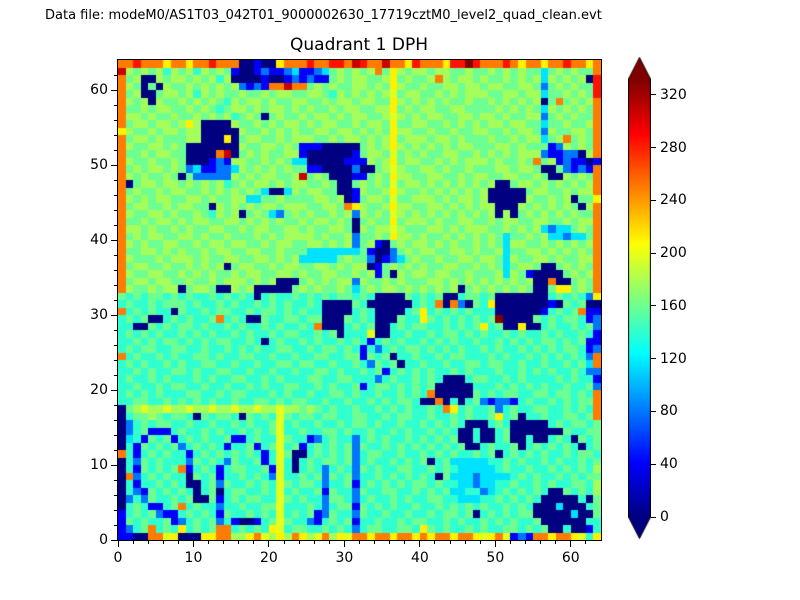 The image size is (800, 600). I want to click on y-tick-label: 50, so click(99, 165).